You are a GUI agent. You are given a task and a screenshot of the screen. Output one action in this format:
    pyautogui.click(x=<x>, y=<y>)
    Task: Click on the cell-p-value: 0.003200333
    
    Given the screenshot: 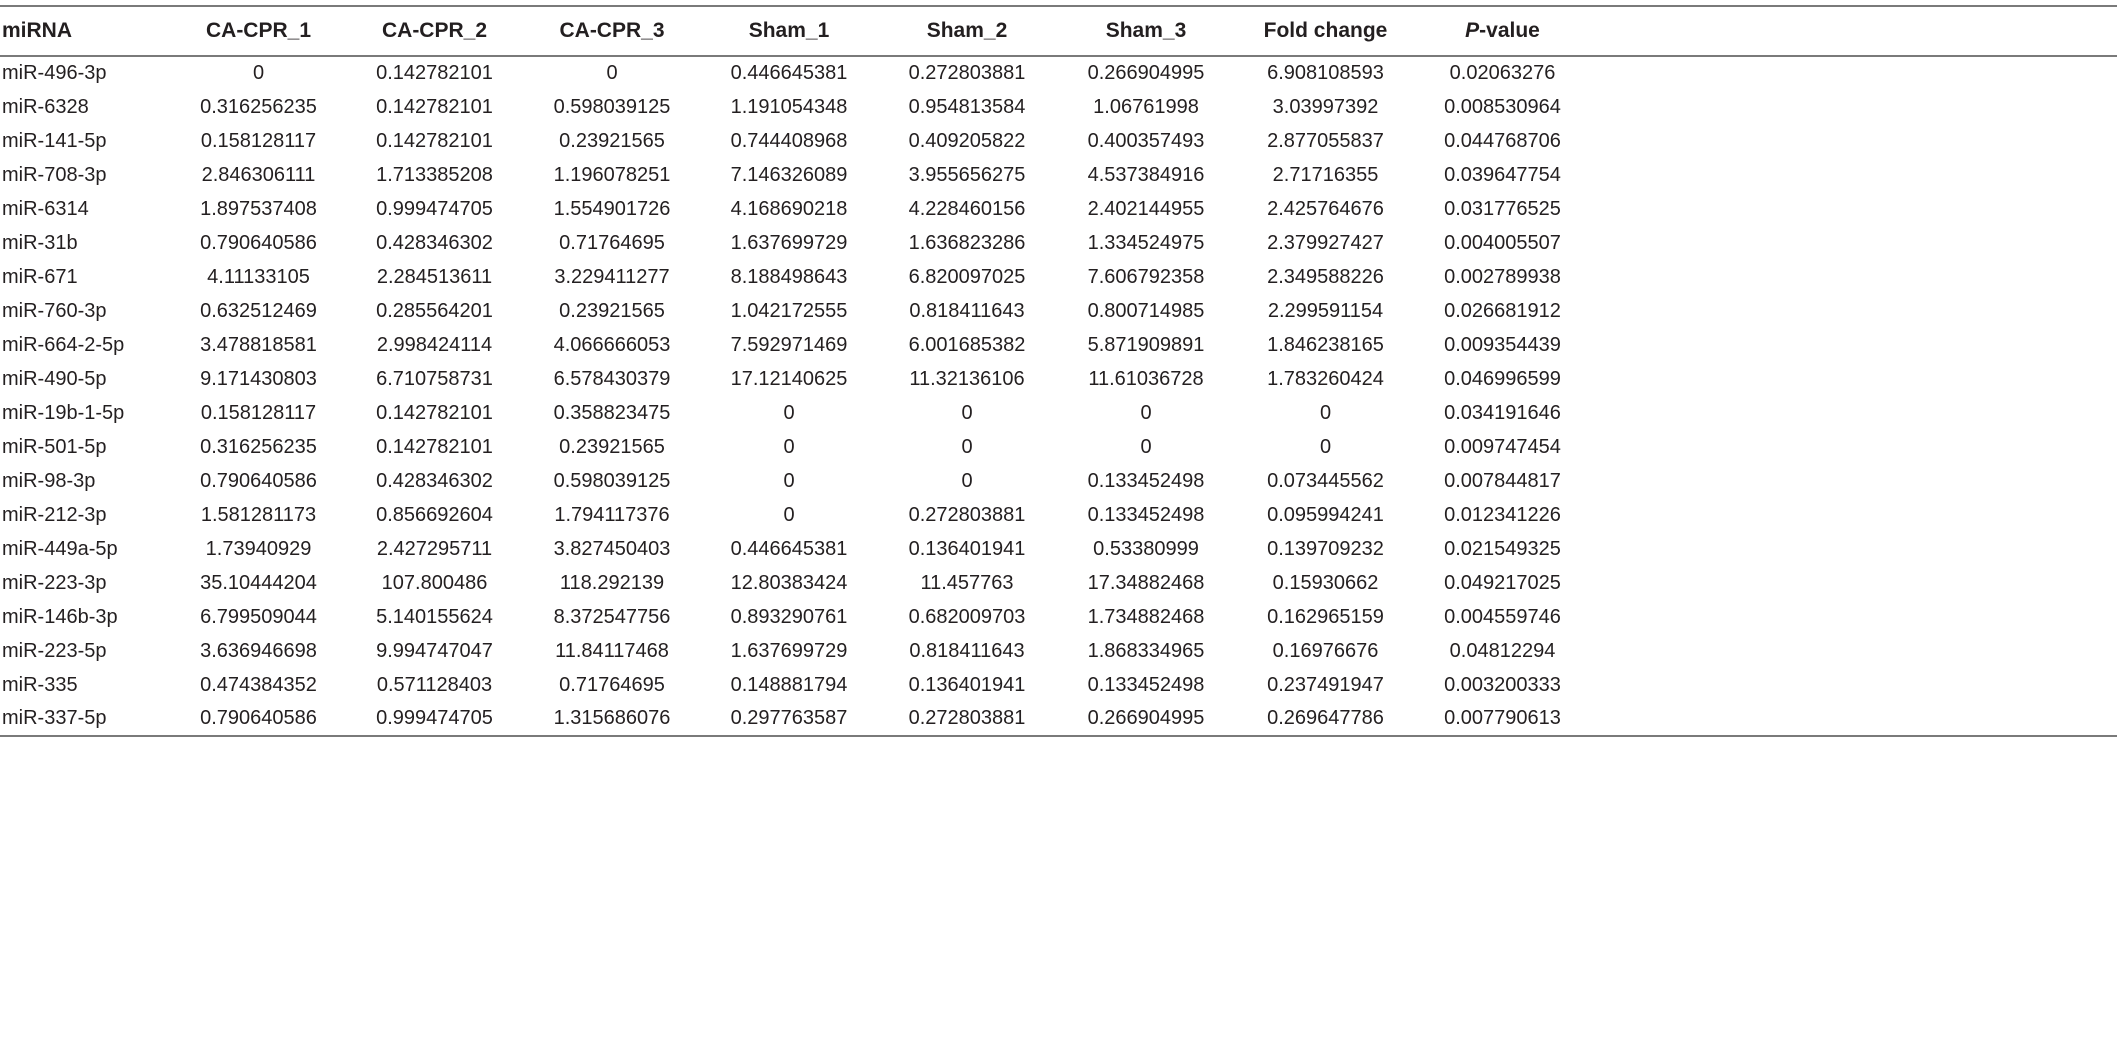 What is the action you would take?
    pyautogui.click(x=1502, y=684)
    